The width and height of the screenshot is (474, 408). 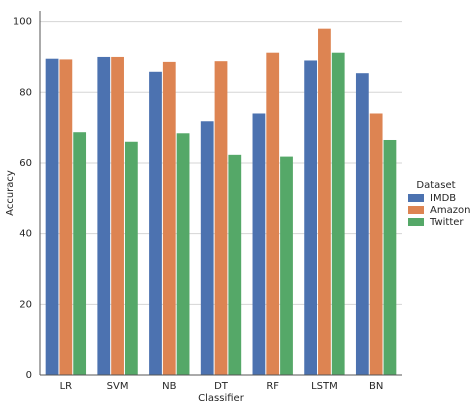 What do you see at coordinates (25, 163) in the screenshot?
I see `y-tick-label: 60` at bounding box center [25, 163].